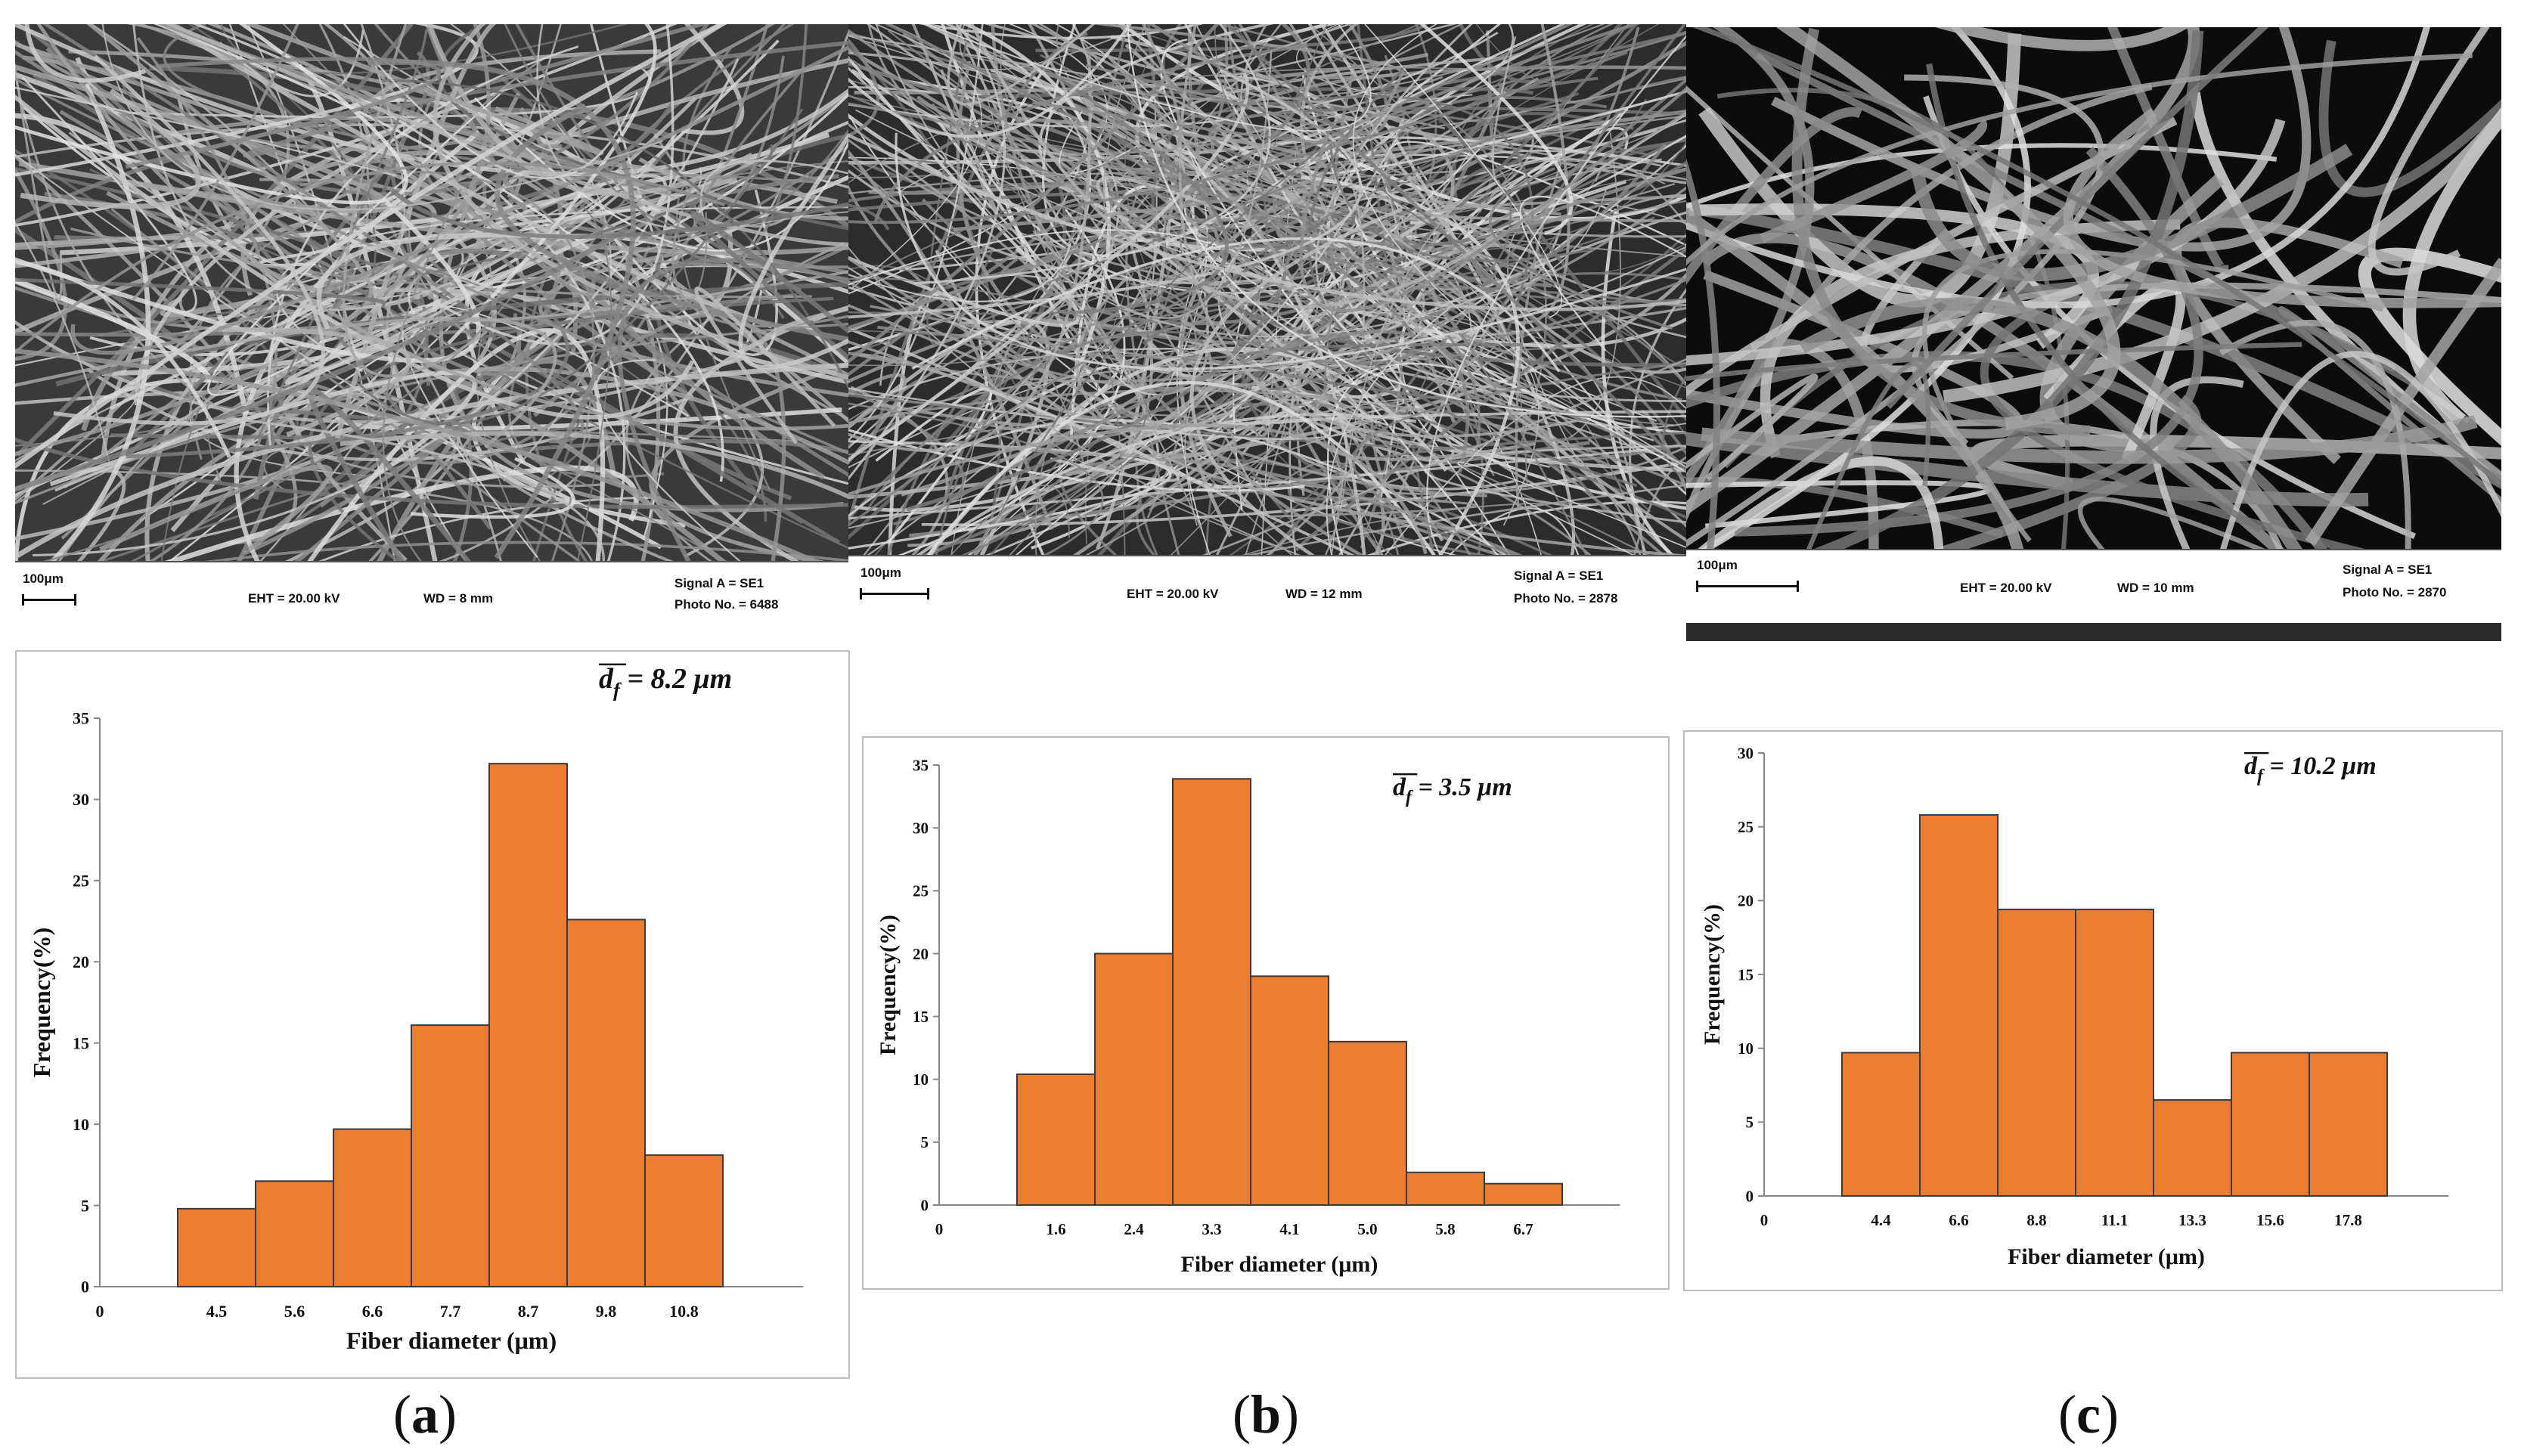 The width and height of the screenshot is (2521, 1456). Describe the element at coordinates (425, 1414) in the screenshot. I see `panel-label-a: (a)` at that location.